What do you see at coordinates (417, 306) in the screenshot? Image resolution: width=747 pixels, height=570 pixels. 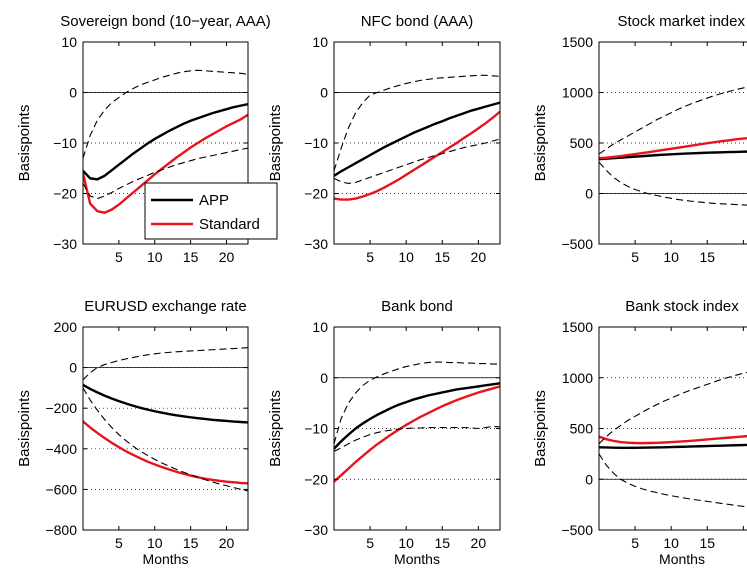 I see `panel-title: Bank bond` at bounding box center [417, 306].